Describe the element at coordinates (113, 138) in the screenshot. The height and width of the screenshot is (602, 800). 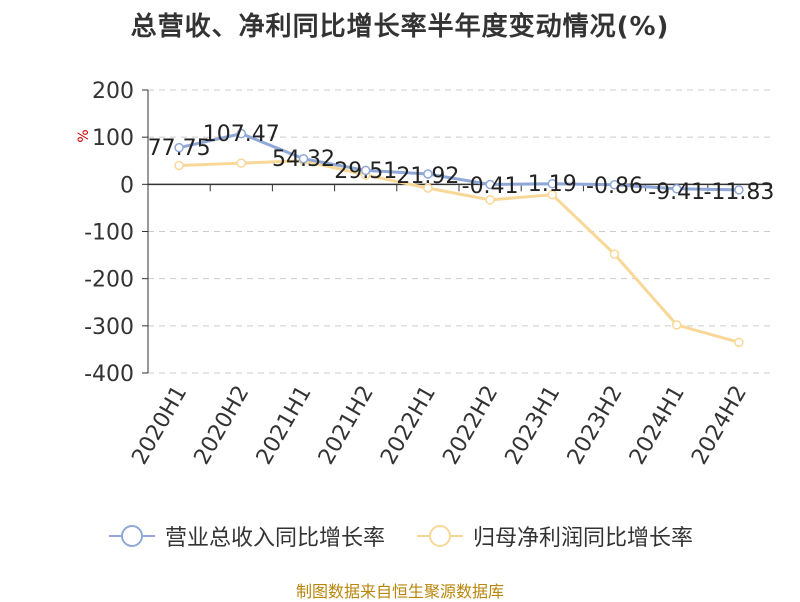
I see `y-tick-label: 100` at that location.